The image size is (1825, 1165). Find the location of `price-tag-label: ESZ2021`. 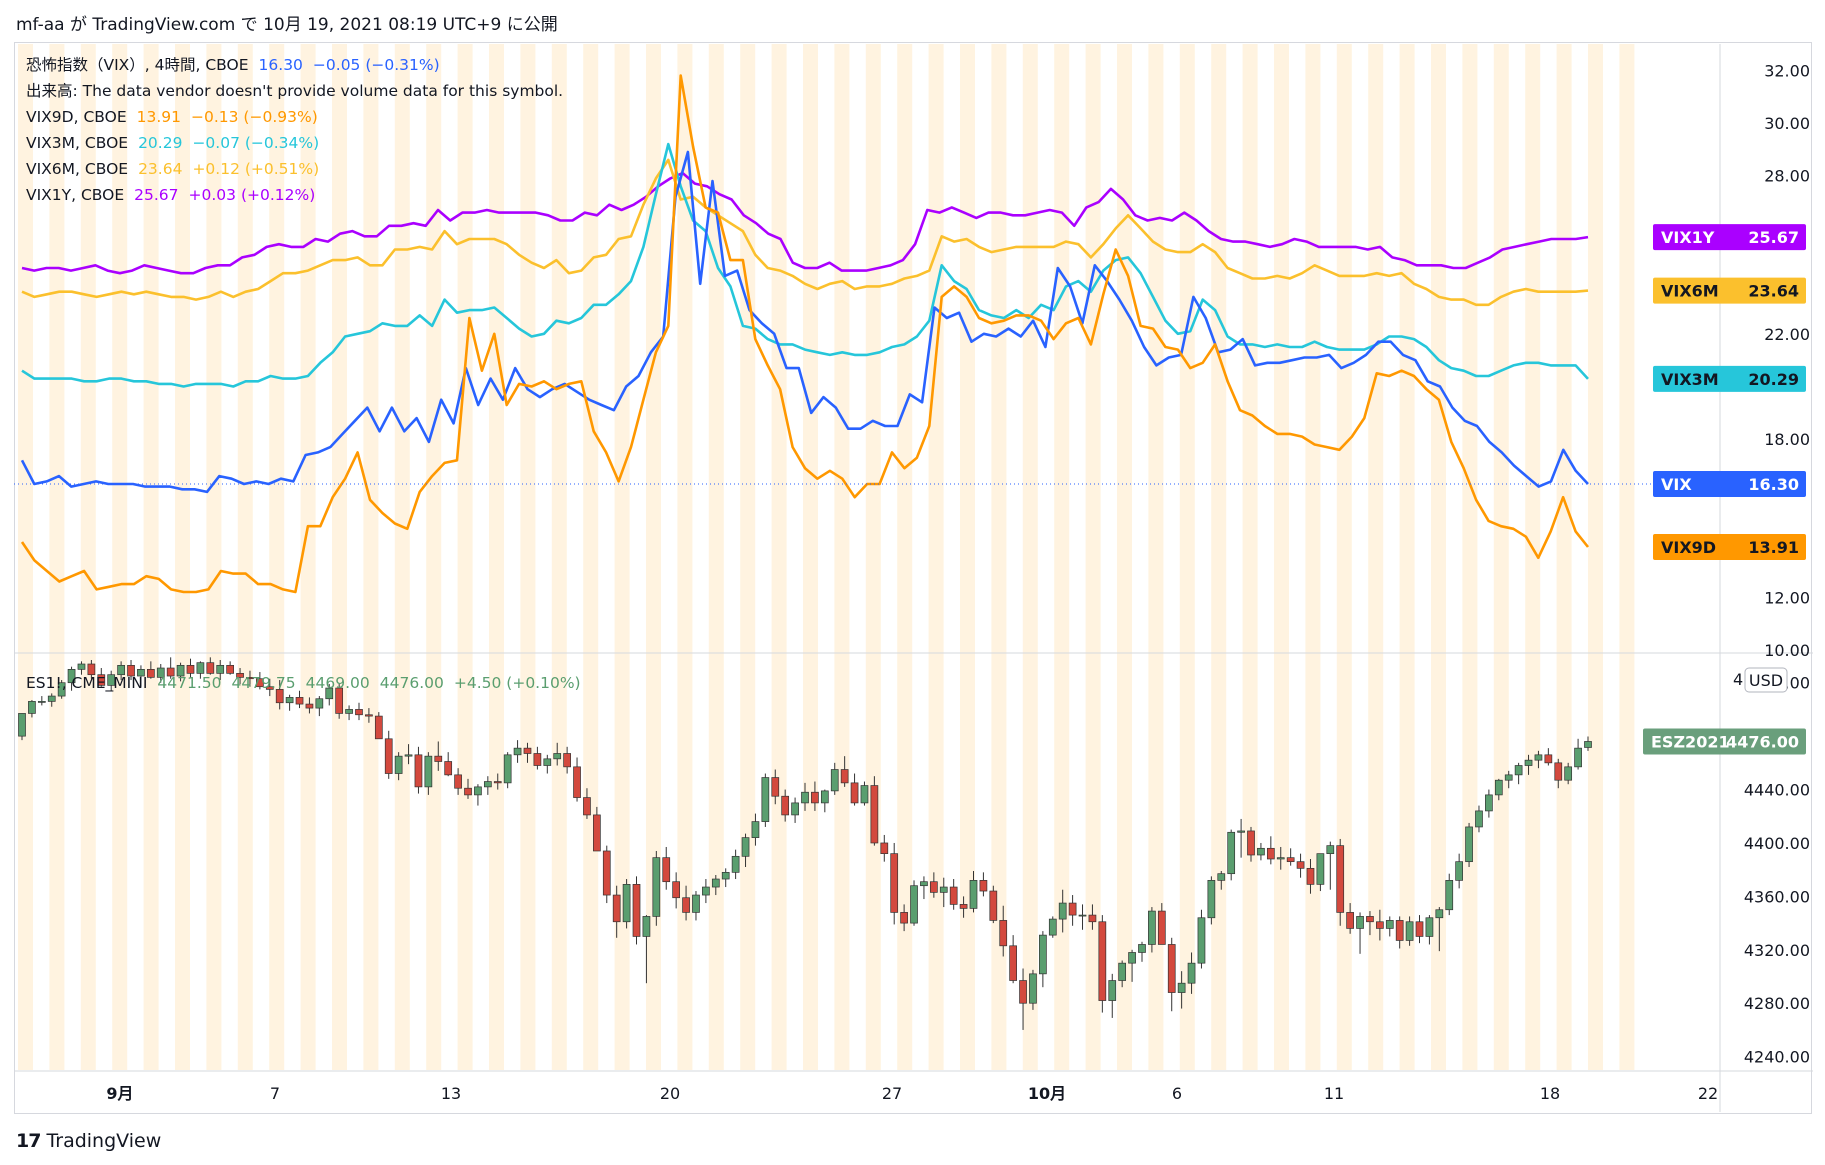

price-tag-label: ESZ2021 is located at coordinates (1690, 741).